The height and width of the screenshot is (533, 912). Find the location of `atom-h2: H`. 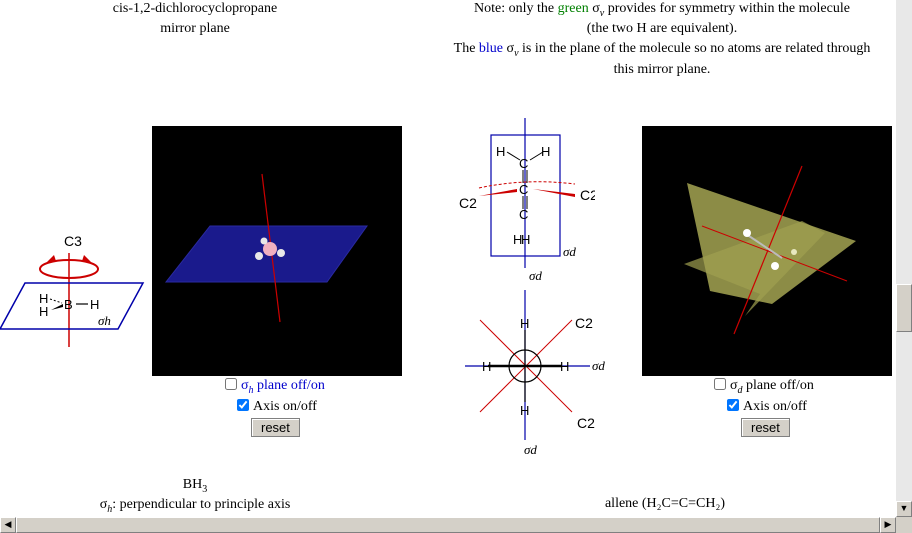

atom-h2: H is located at coordinates (43, 311).